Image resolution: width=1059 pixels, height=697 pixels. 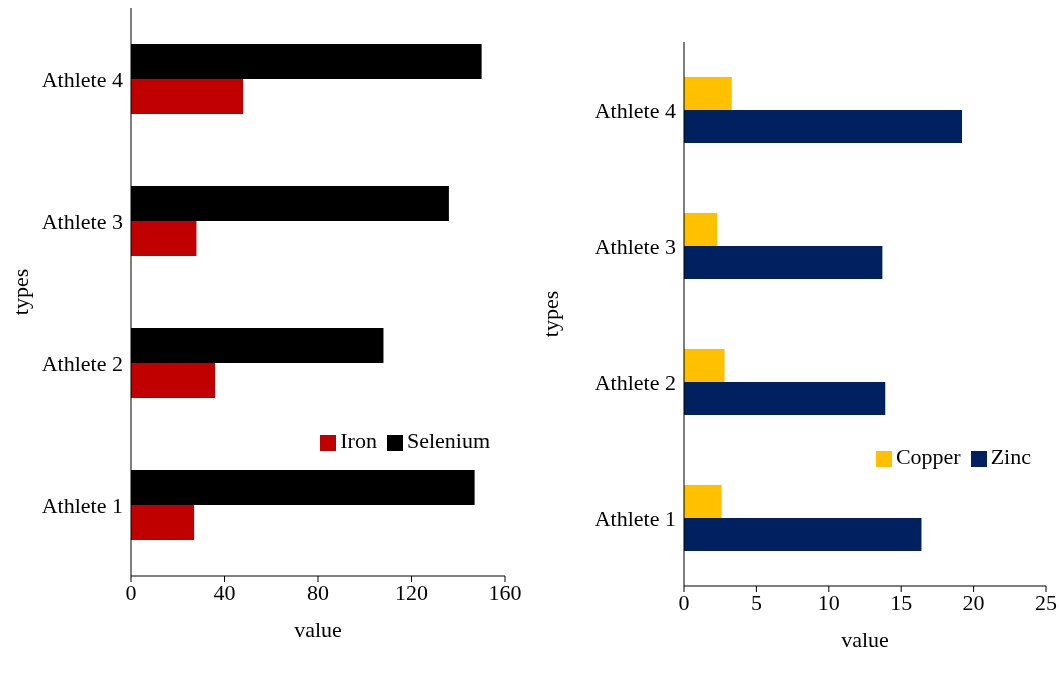 What do you see at coordinates (828, 602) in the screenshot?
I see `x-tick-label: 10` at bounding box center [828, 602].